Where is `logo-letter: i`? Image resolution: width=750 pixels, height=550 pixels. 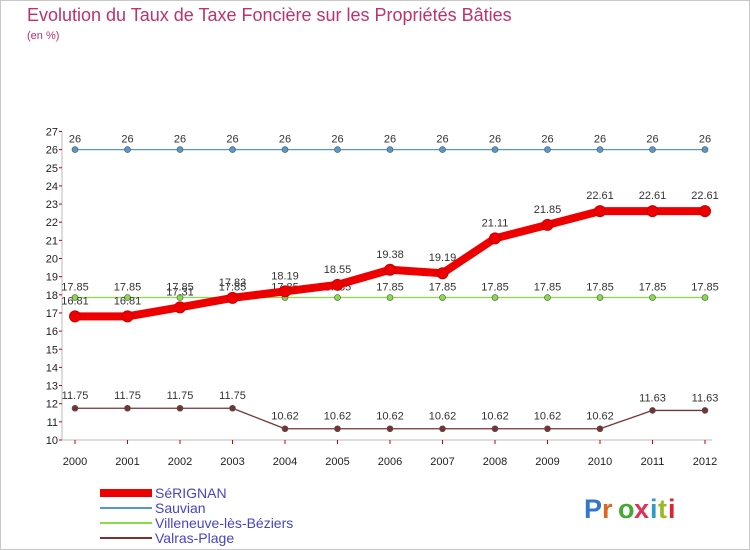 logo-letter: i is located at coordinates (672, 509).